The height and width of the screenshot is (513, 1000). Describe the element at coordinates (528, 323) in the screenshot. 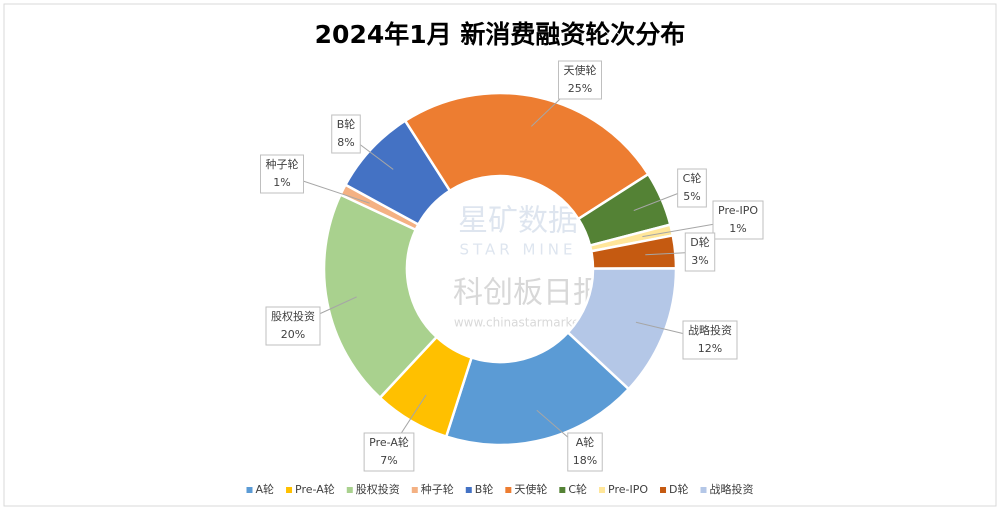

I see `watermark-url: www.chinastarmarket.cn` at that location.